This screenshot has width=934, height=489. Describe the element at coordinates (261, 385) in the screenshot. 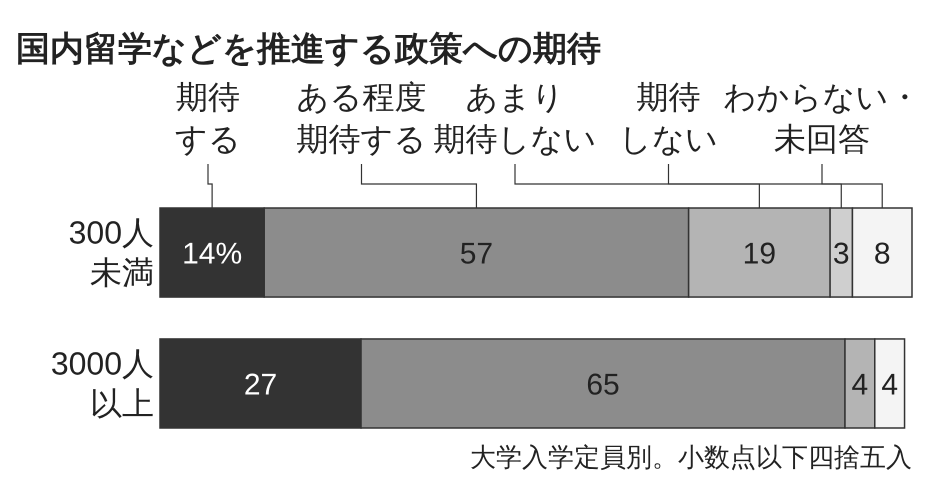

I see `data-label: 27` at that location.